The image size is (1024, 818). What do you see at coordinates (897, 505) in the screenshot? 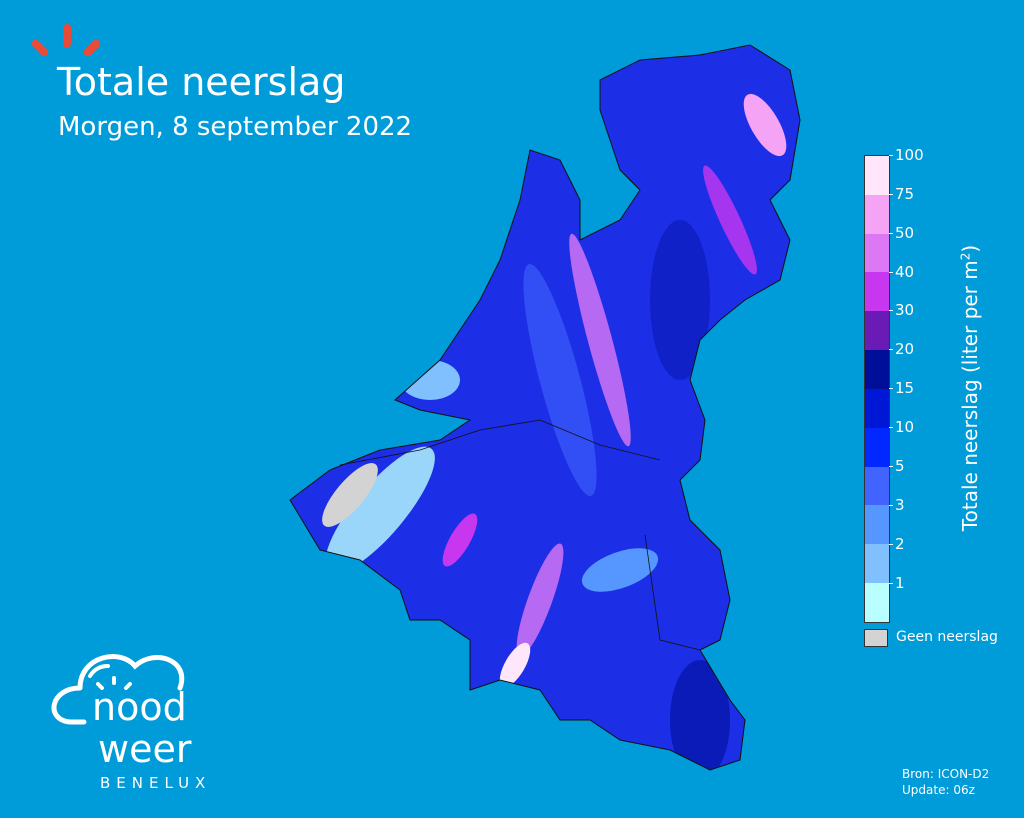
I see `colorbar-tick: 3` at bounding box center [897, 505].